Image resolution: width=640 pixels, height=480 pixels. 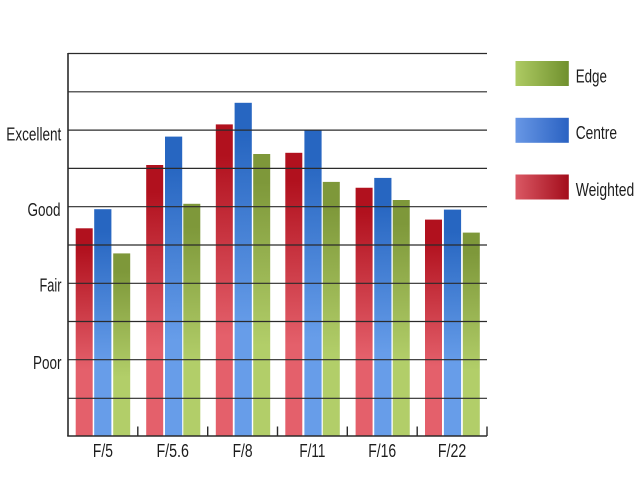 What do you see at coordinates (312, 451) in the screenshot?
I see `svg-text: F/11` at bounding box center [312, 451].